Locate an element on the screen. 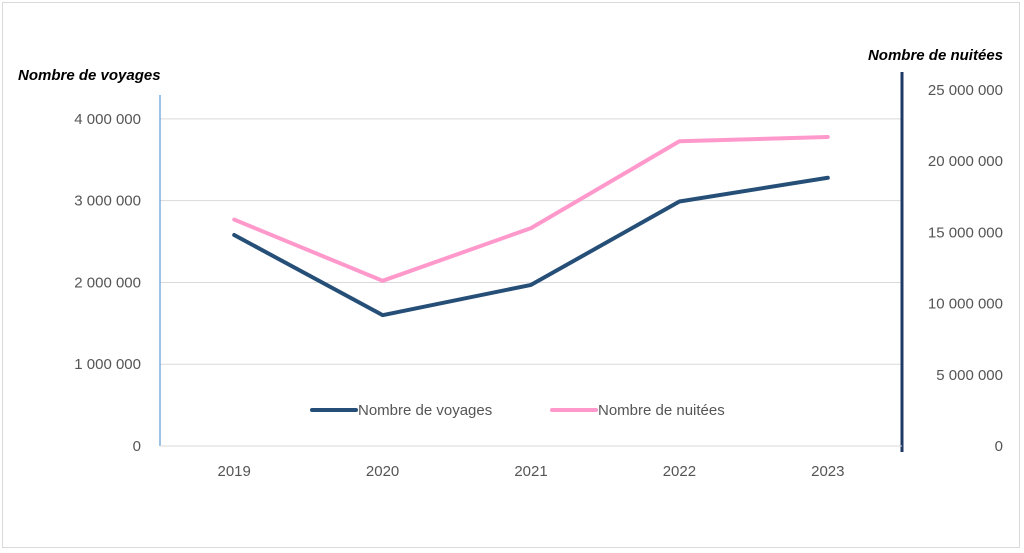 The width and height of the screenshot is (1024, 553). right-axis-title: Nombre de nuitées is located at coordinates (935, 55).